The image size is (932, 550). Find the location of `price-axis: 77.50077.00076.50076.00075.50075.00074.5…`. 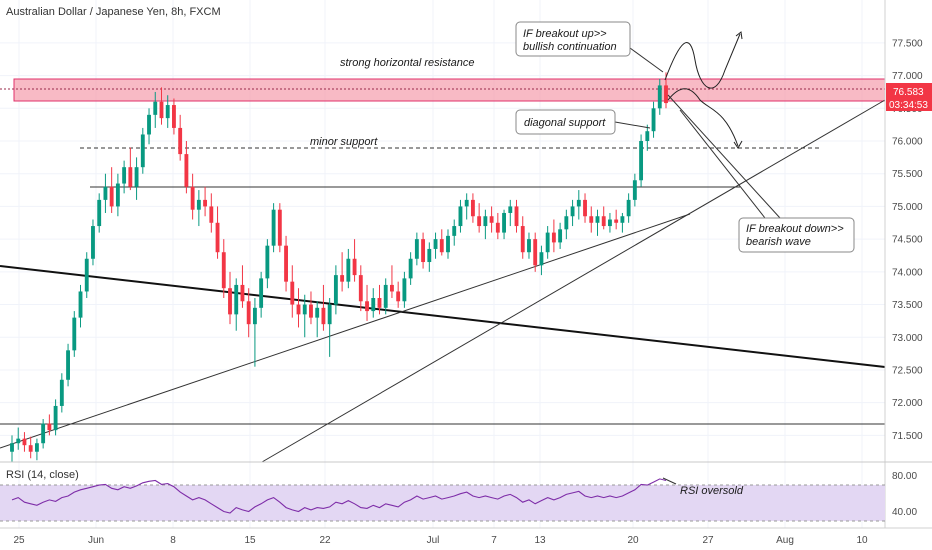

price-axis: 77.50077.00076.50076.00075.50075.00074.5… is located at coordinates (907, 239).